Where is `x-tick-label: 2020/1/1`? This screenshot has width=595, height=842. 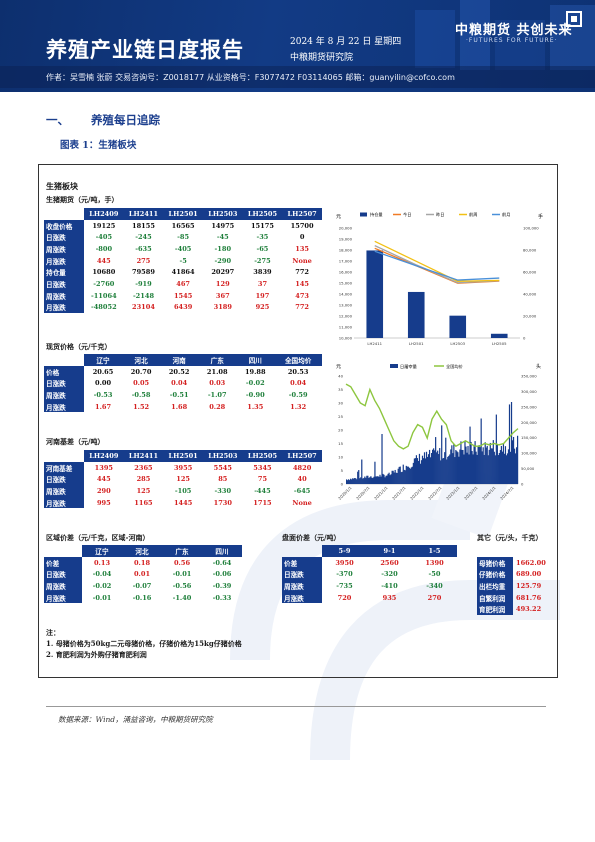 x-tick-label: 2020/1/1 is located at coordinates (345, 493).